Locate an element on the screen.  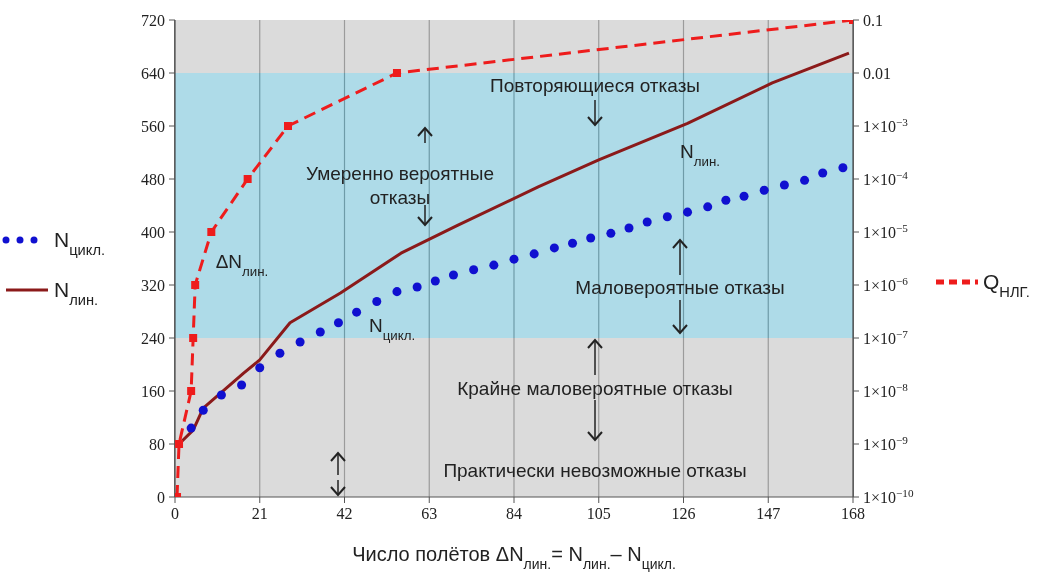
annotation: Практически невозможные отказы is located at coordinates (595, 470).